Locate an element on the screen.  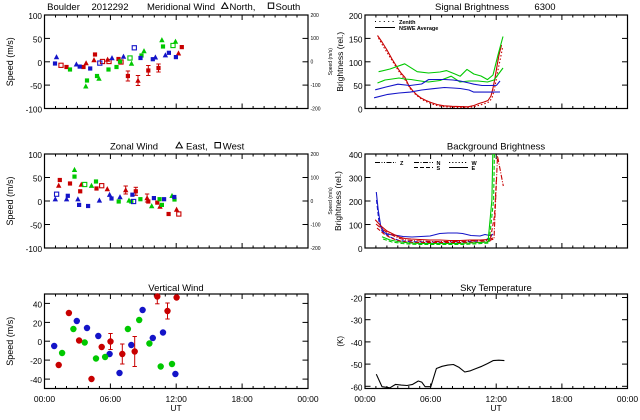
svg-text: N is located at coordinates (439, 164).